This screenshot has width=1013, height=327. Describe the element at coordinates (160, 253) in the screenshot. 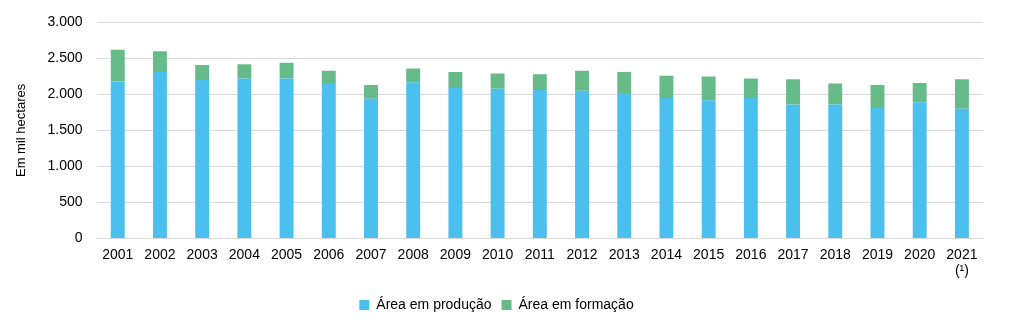

I see `x-tick-label: 2002` at that location.